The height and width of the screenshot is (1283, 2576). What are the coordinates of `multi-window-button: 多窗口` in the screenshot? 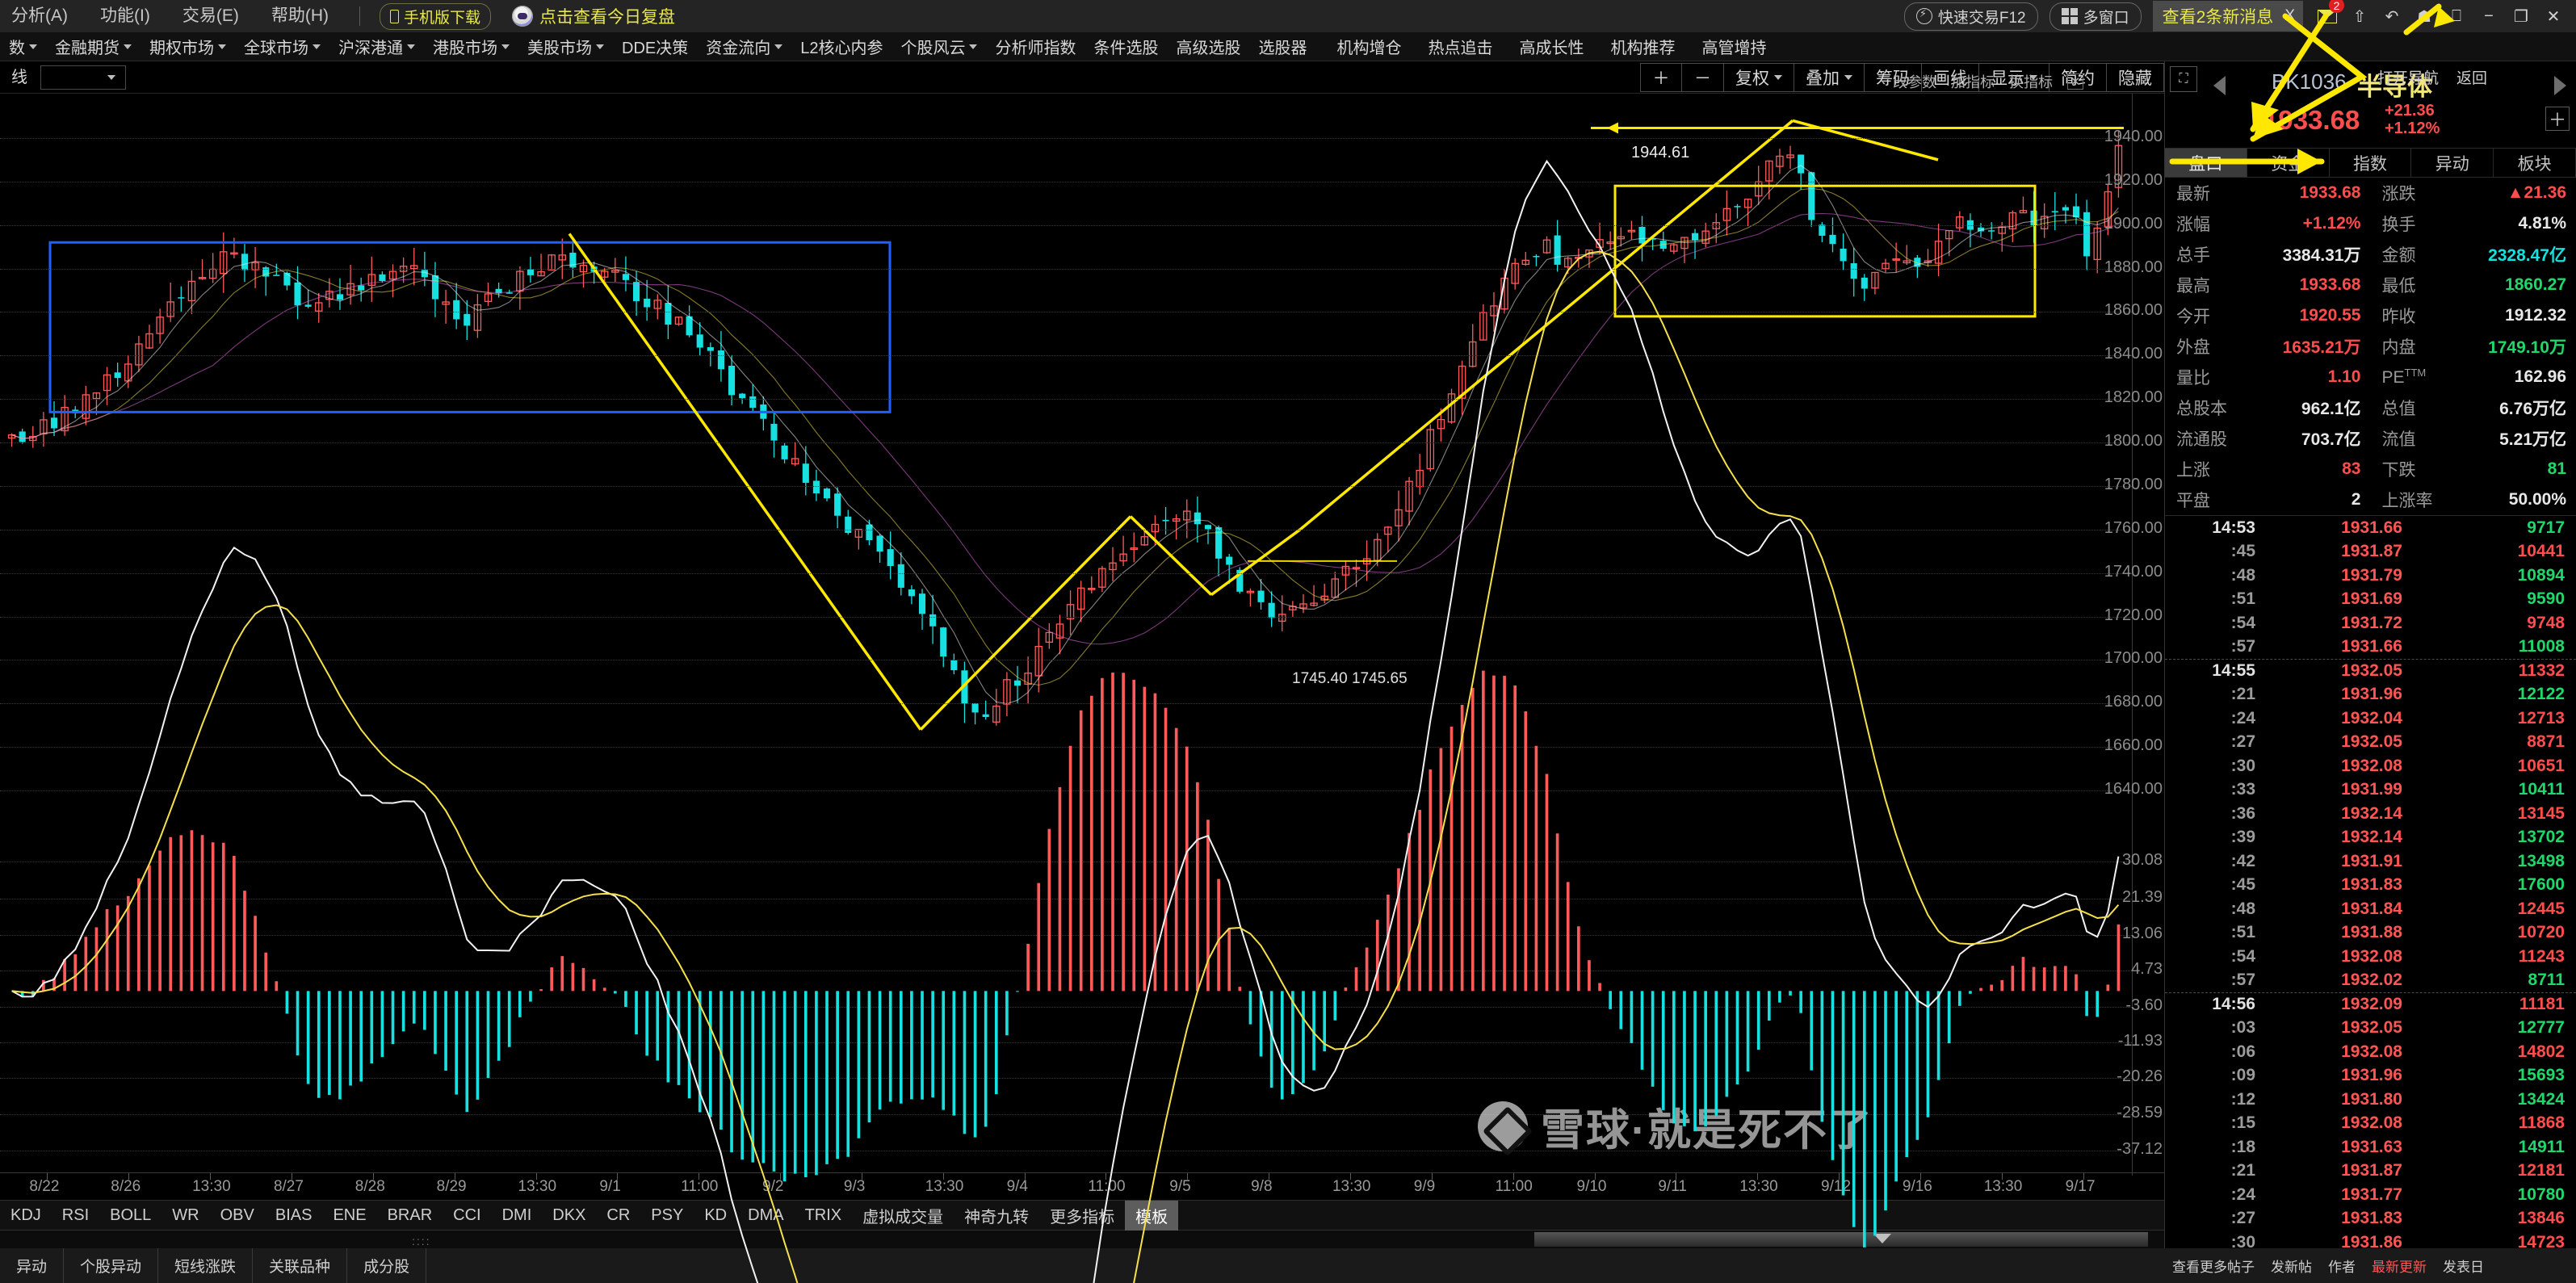 It's located at (2095, 17).